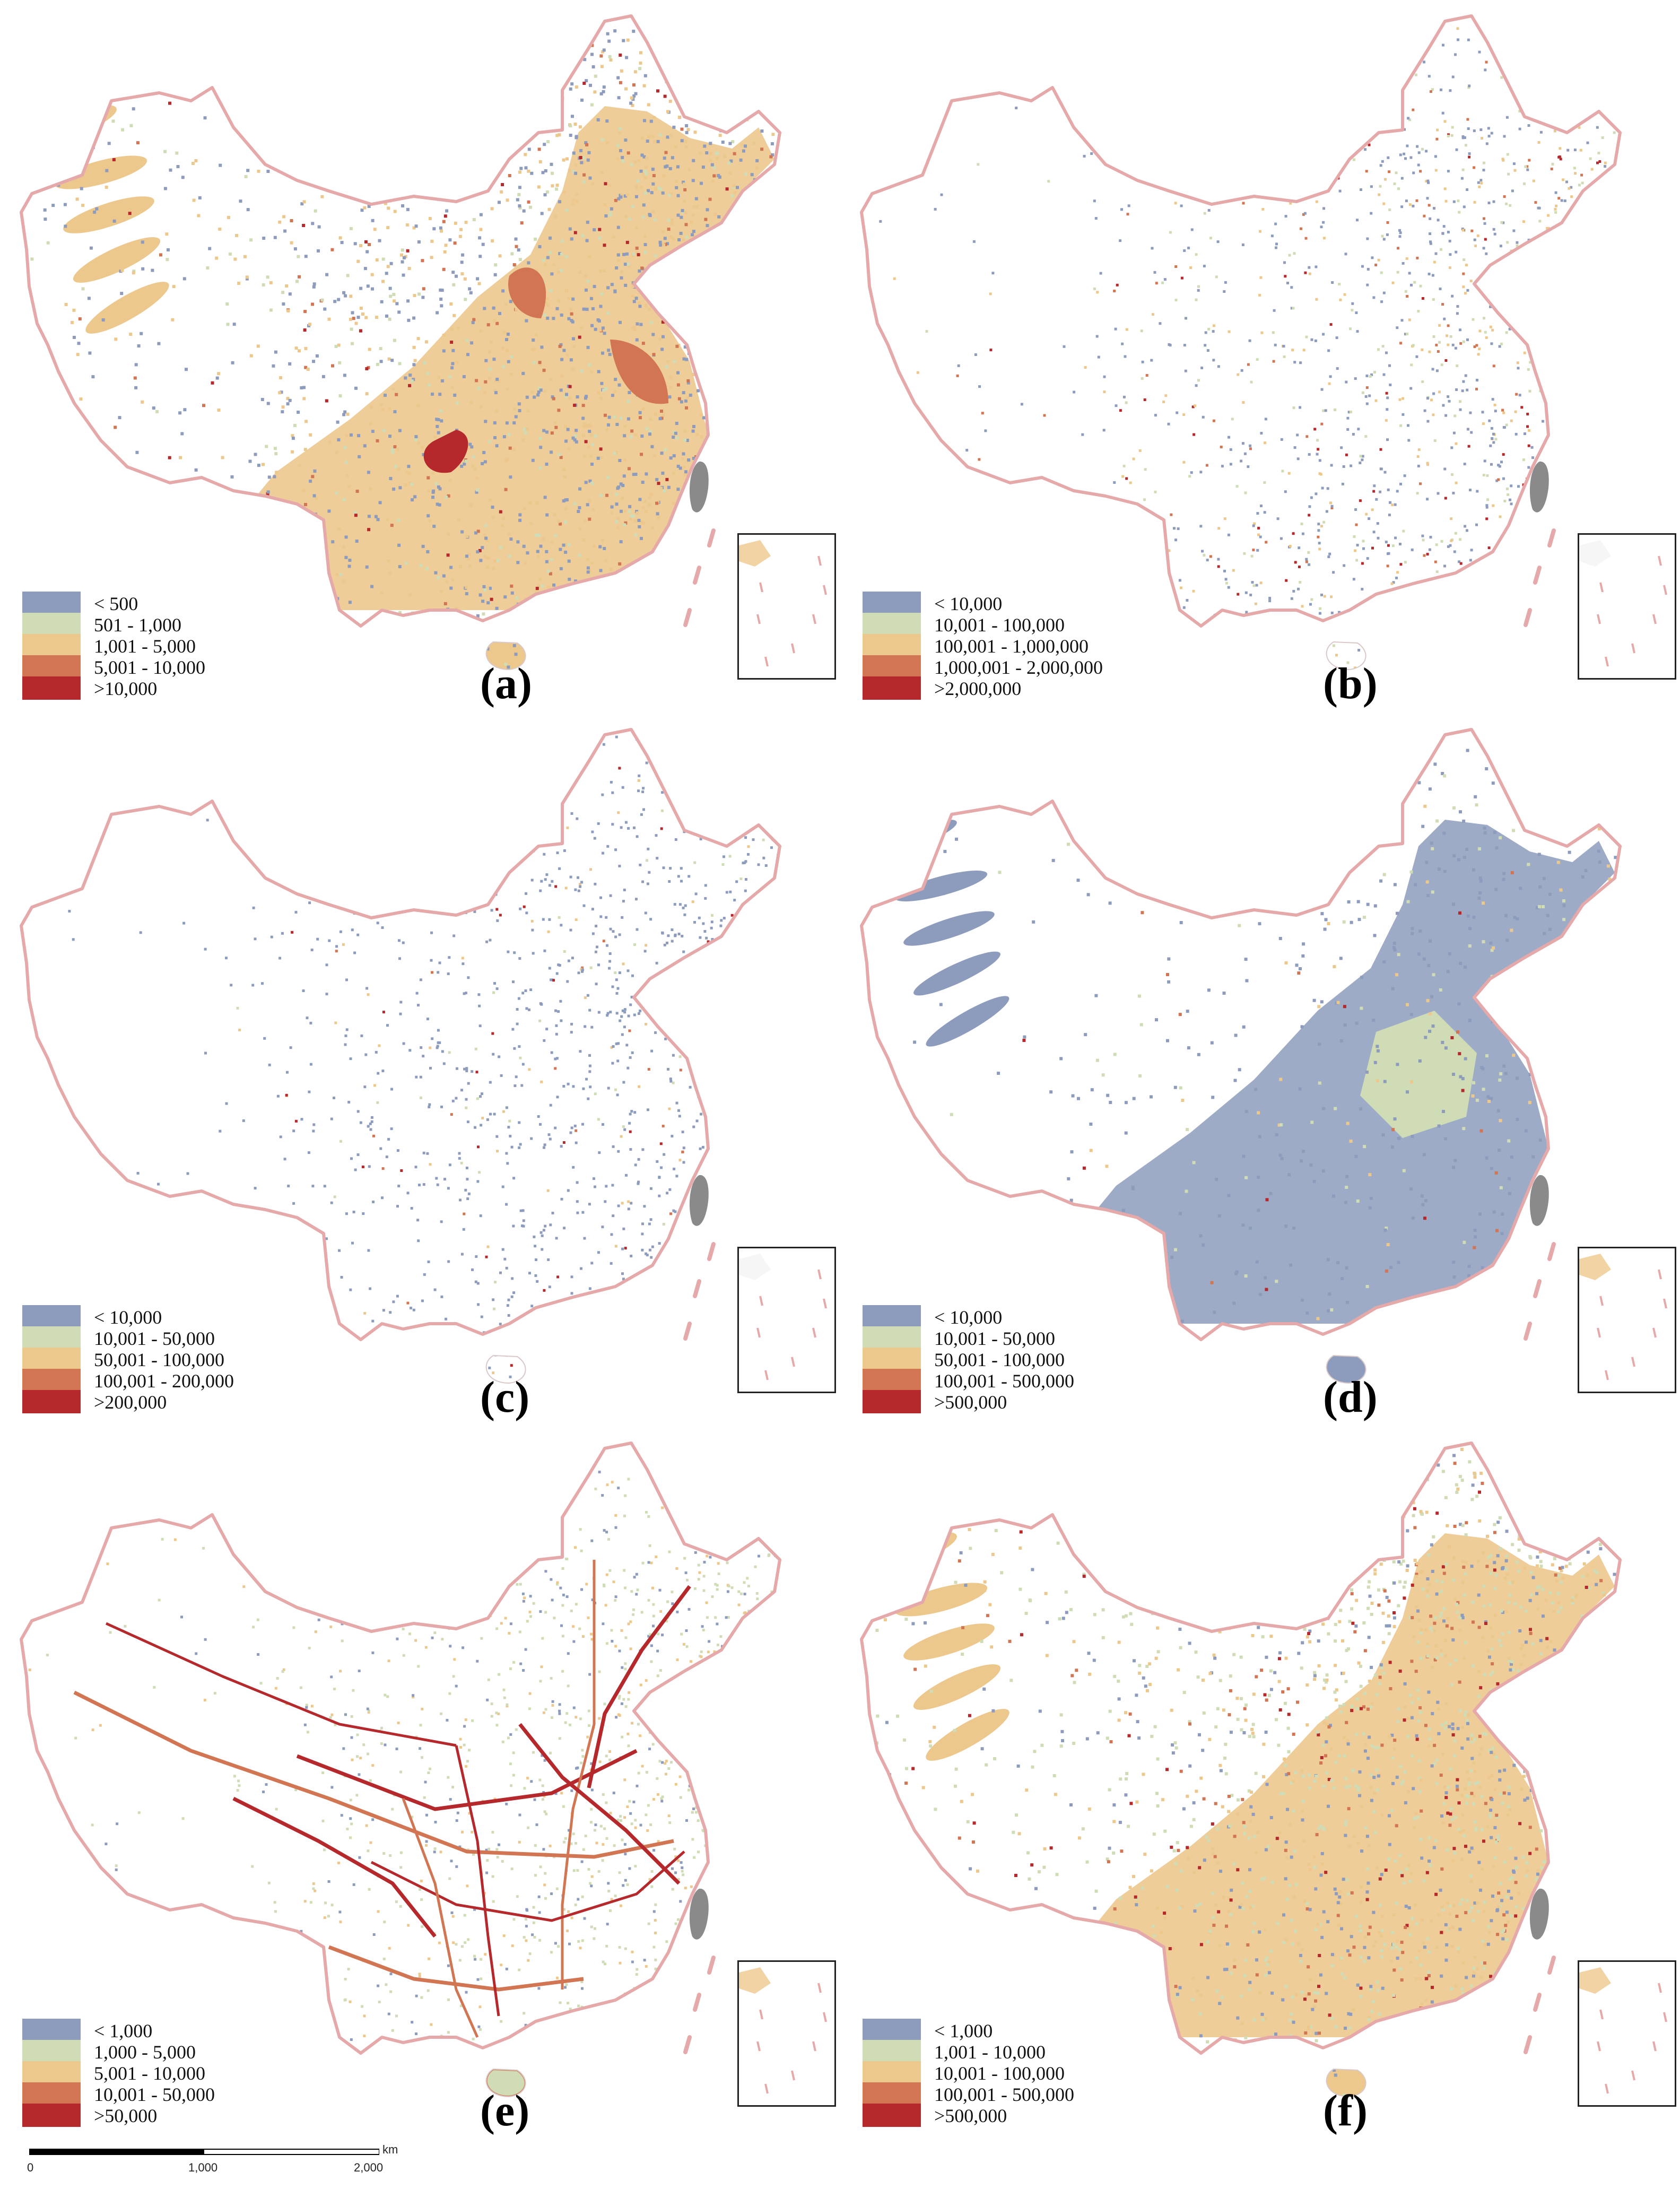 This screenshot has width=1680, height=2198. What do you see at coordinates (160, 2051) in the screenshot?
I see `legend-item: 1,000 - 5,000` at bounding box center [160, 2051].